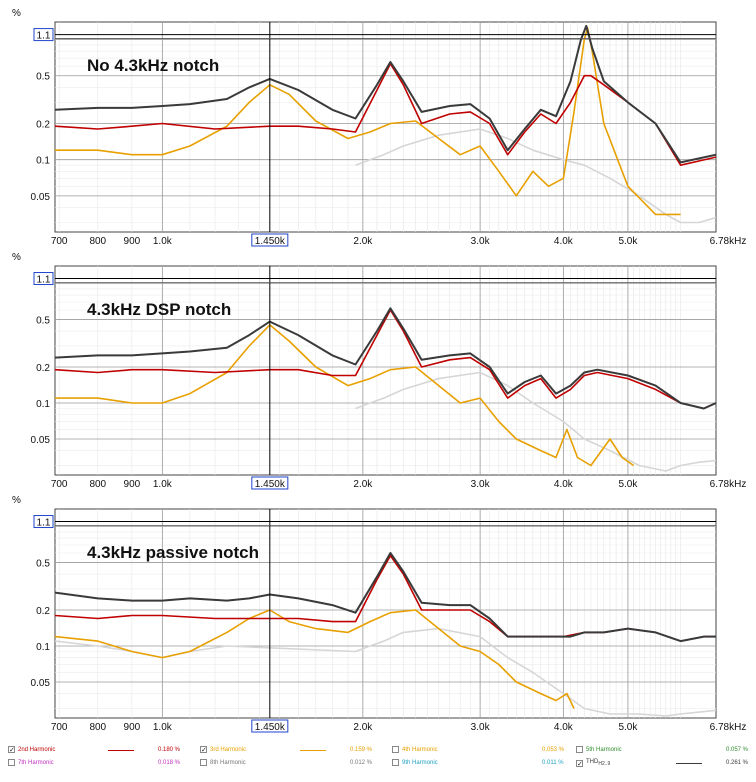 The image size is (756, 782). I want to click on legend-value: 0.012 %, so click(361, 763).